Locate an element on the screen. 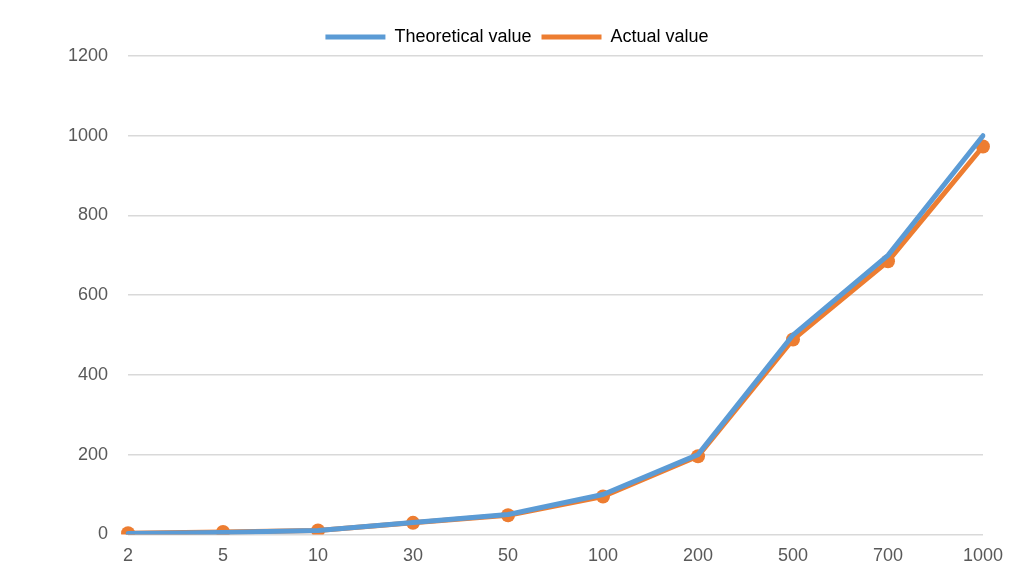 The image size is (1014, 583). y-tick-label: 200 is located at coordinates (93, 453).